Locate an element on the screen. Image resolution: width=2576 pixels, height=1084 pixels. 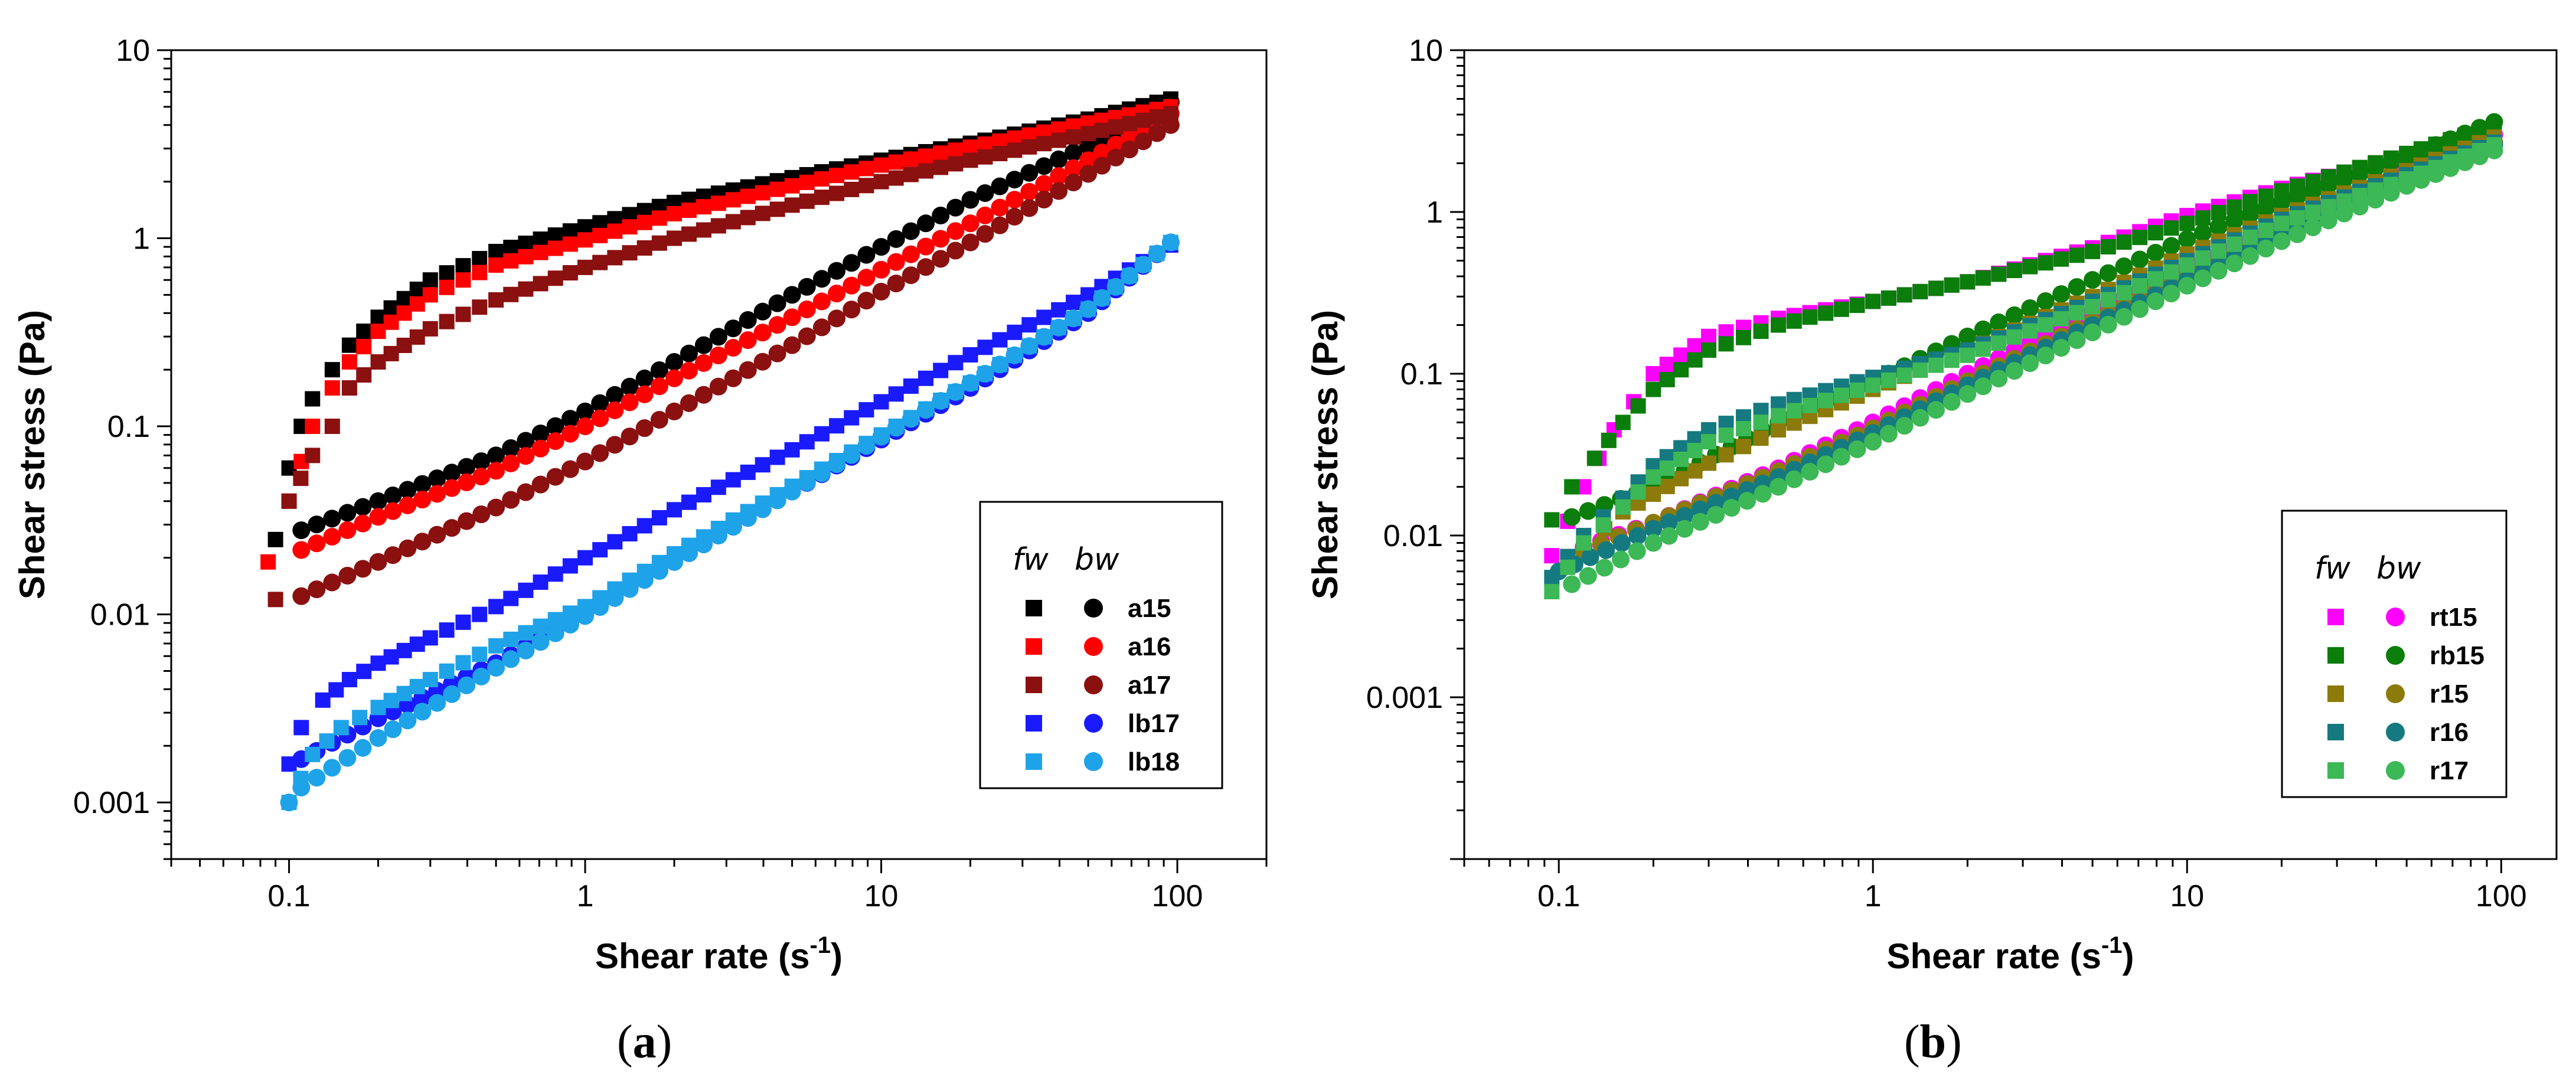
legend: fw bw rt15 rb15 r15 r16 r17 is located at coordinates (2394, 654).